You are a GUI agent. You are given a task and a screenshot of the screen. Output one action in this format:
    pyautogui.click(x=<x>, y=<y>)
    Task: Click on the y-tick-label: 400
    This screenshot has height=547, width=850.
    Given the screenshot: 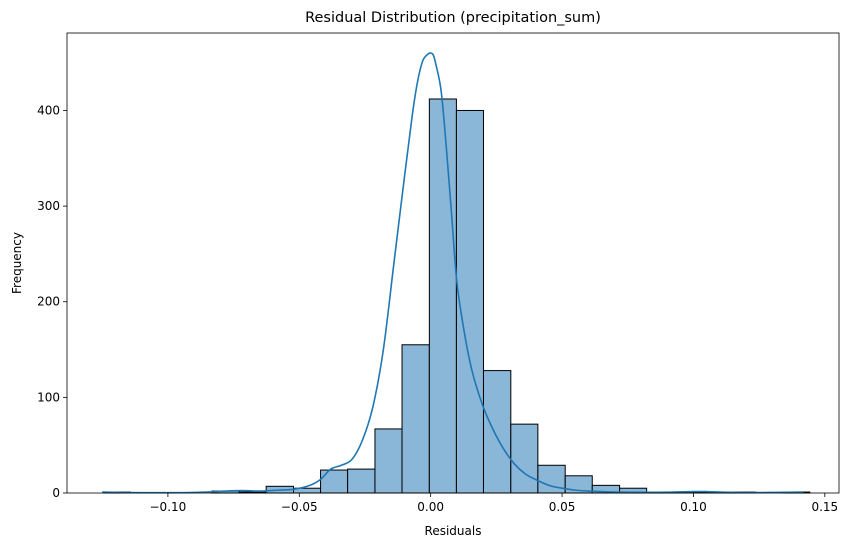 What is the action you would take?
    pyautogui.click(x=48, y=110)
    